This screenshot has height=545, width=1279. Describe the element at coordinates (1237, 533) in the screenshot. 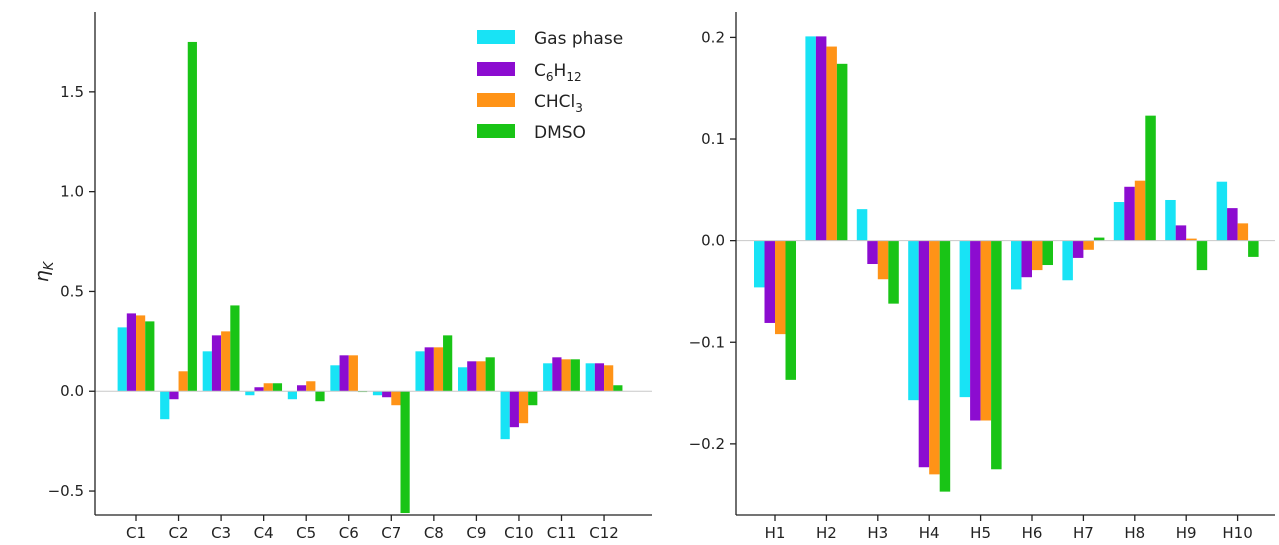

I see `x-tick-label-h10: H10` at that location.